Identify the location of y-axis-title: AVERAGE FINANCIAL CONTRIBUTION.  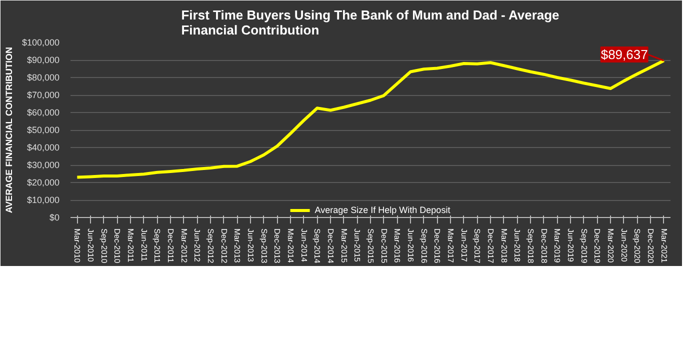
(9, 130).